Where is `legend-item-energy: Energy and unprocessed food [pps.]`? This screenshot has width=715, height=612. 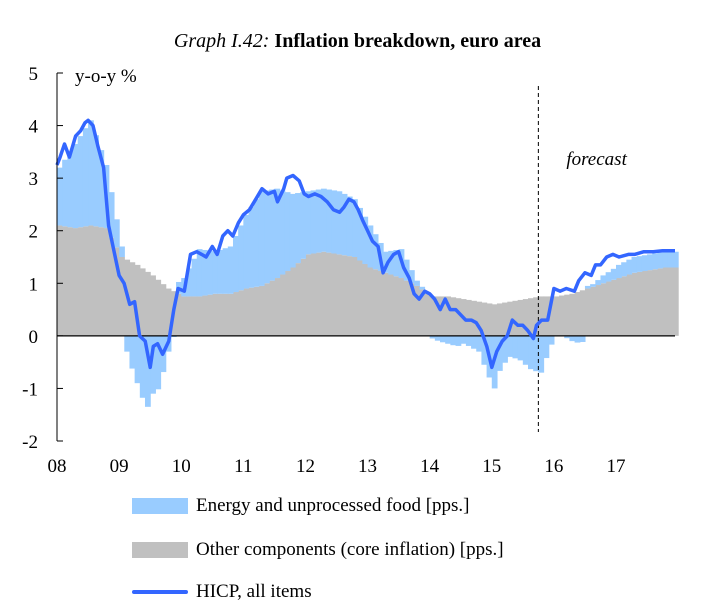 legend-item-energy: Energy and unprocessed food [pps.] is located at coordinates (301, 506).